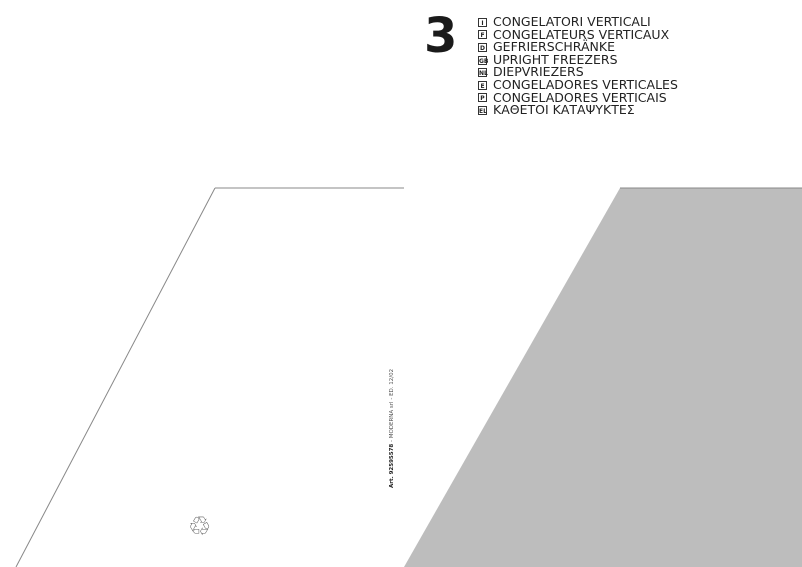 This screenshot has width=802, height=567. I want to click on title-text: GEFRIERSCHRÄNKE, so click(554, 47).